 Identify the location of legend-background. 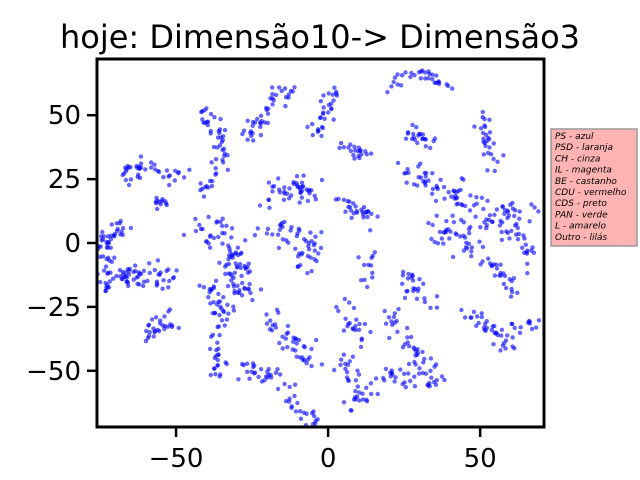
(594, 187).